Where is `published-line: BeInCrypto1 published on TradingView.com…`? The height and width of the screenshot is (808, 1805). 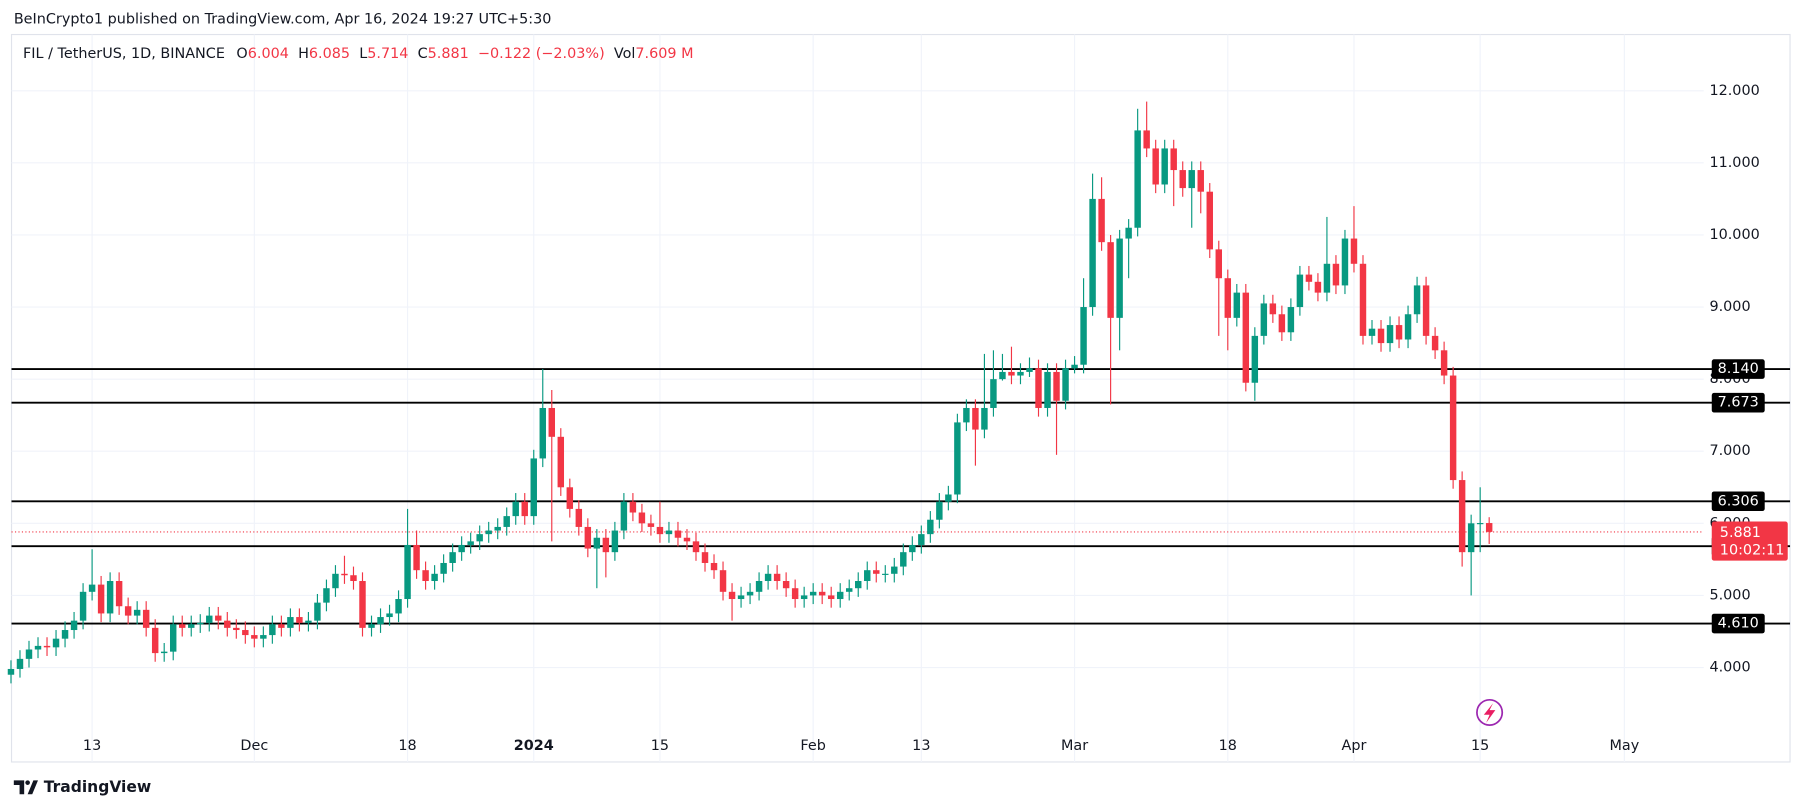
published-line: BeInCrypto1 published on TradingView.com… is located at coordinates (283, 20).